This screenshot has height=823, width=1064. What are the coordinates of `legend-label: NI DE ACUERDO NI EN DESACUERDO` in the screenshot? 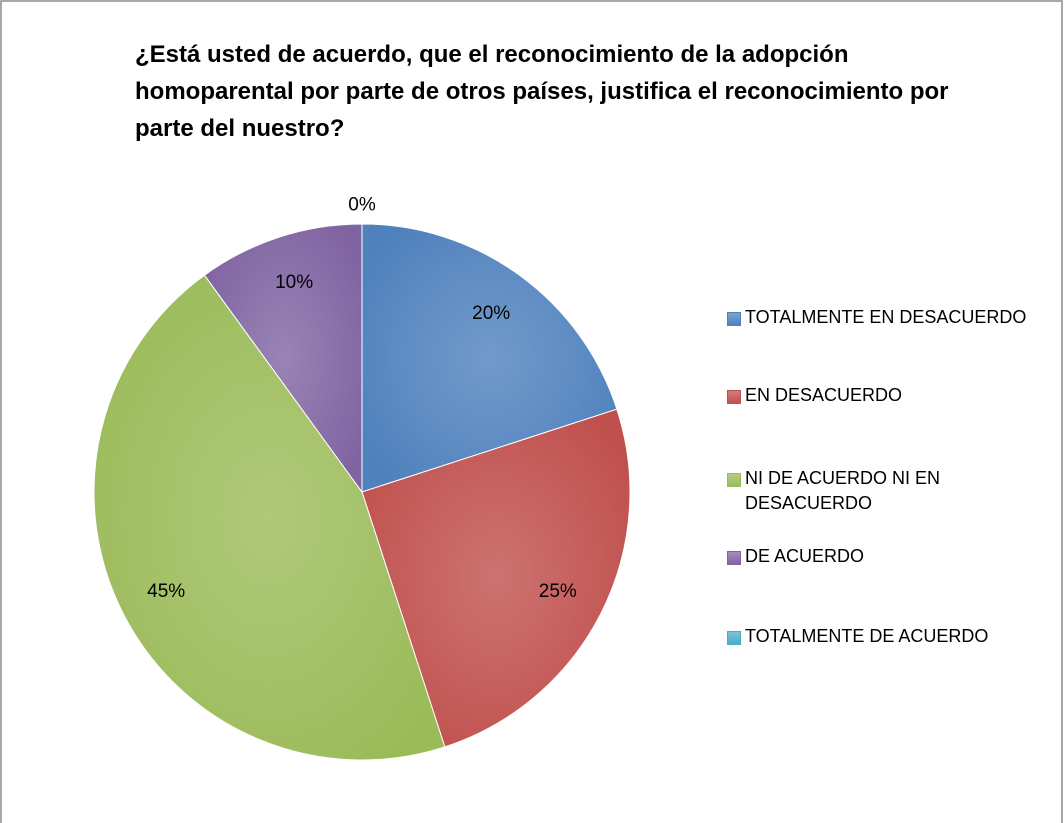 It's located at (843, 490).